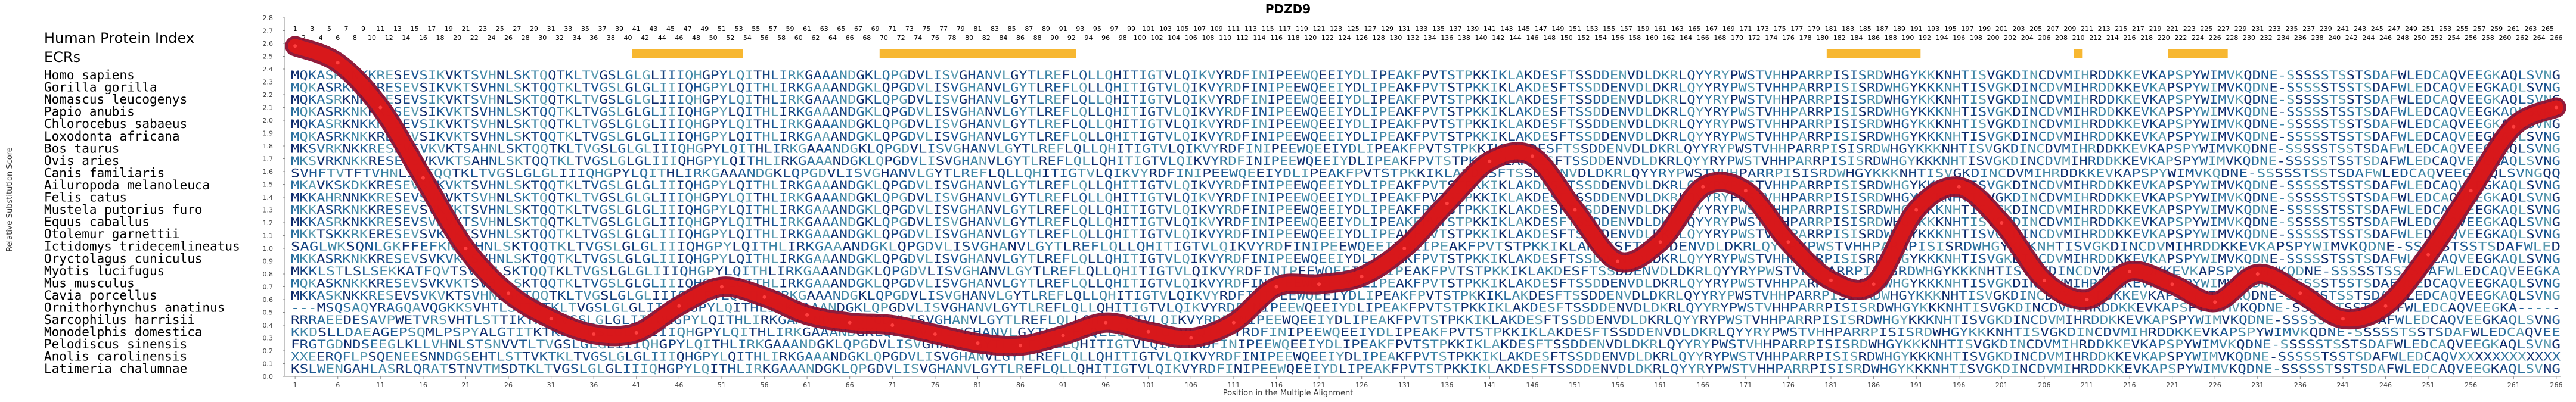 The image size is (2576, 402). I want to click on position-number: 249, so click(2411, 29).